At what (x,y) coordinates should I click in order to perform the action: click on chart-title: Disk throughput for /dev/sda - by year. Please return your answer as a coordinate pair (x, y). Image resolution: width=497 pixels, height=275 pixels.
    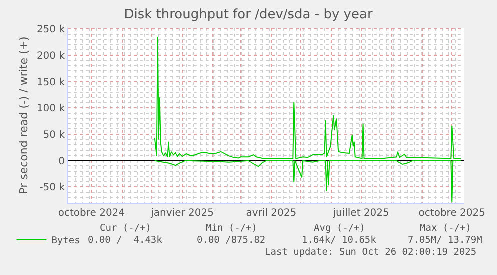
    Looking at the image, I should click on (249, 15).